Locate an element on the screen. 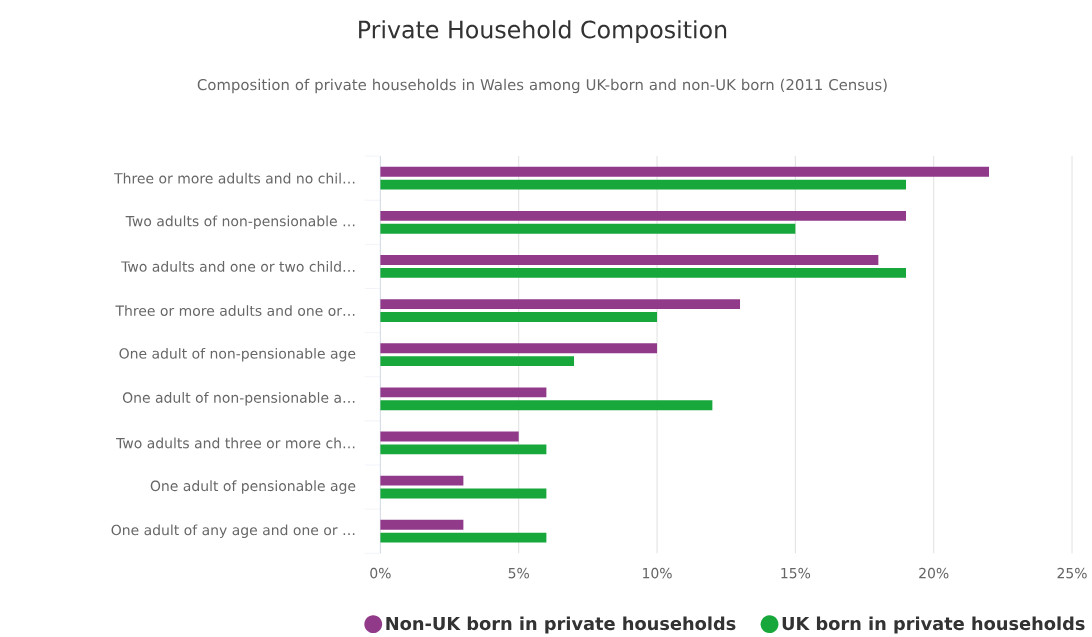 Image resolution: width=1092 pixels, height=637 pixels. x-tick-label: 25% is located at coordinates (1072, 573).